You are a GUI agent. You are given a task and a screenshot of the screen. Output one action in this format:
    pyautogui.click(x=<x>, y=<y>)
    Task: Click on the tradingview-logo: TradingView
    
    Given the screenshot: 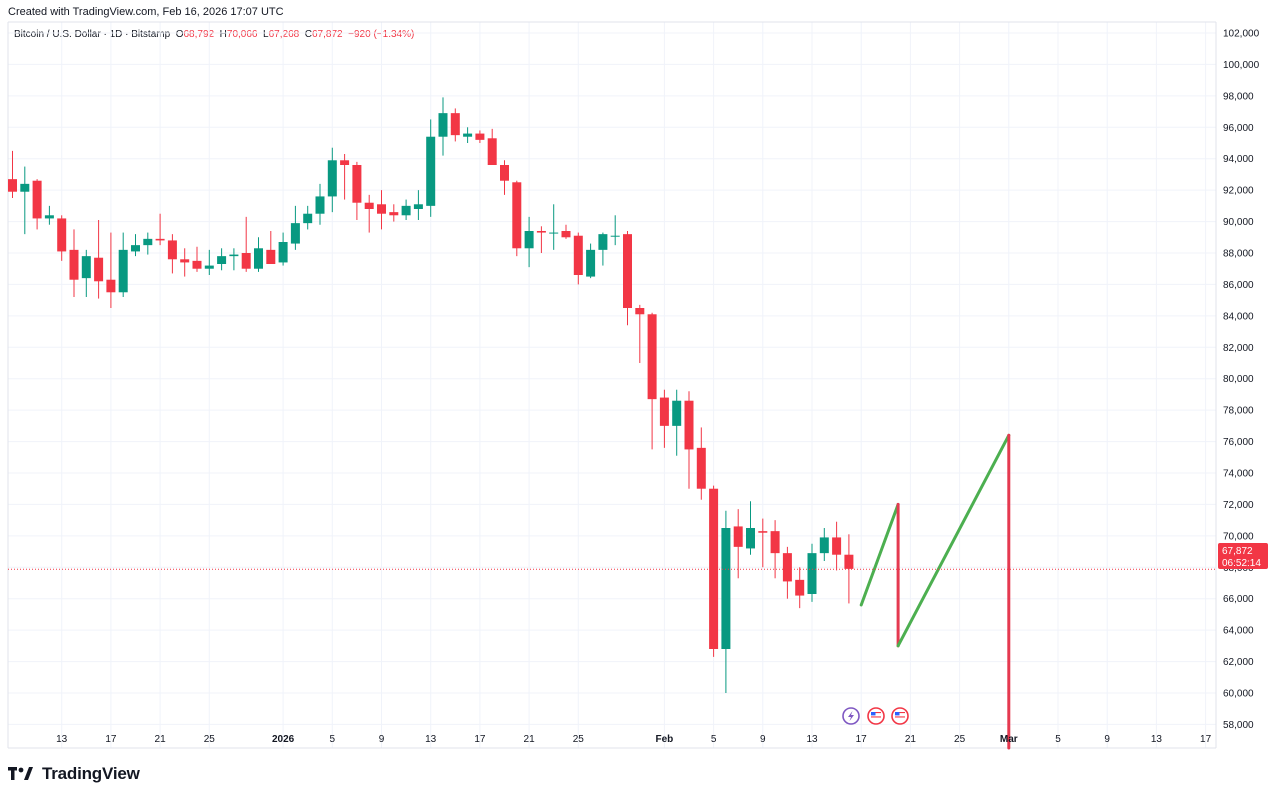 What is the action you would take?
    pyautogui.click(x=74, y=774)
    